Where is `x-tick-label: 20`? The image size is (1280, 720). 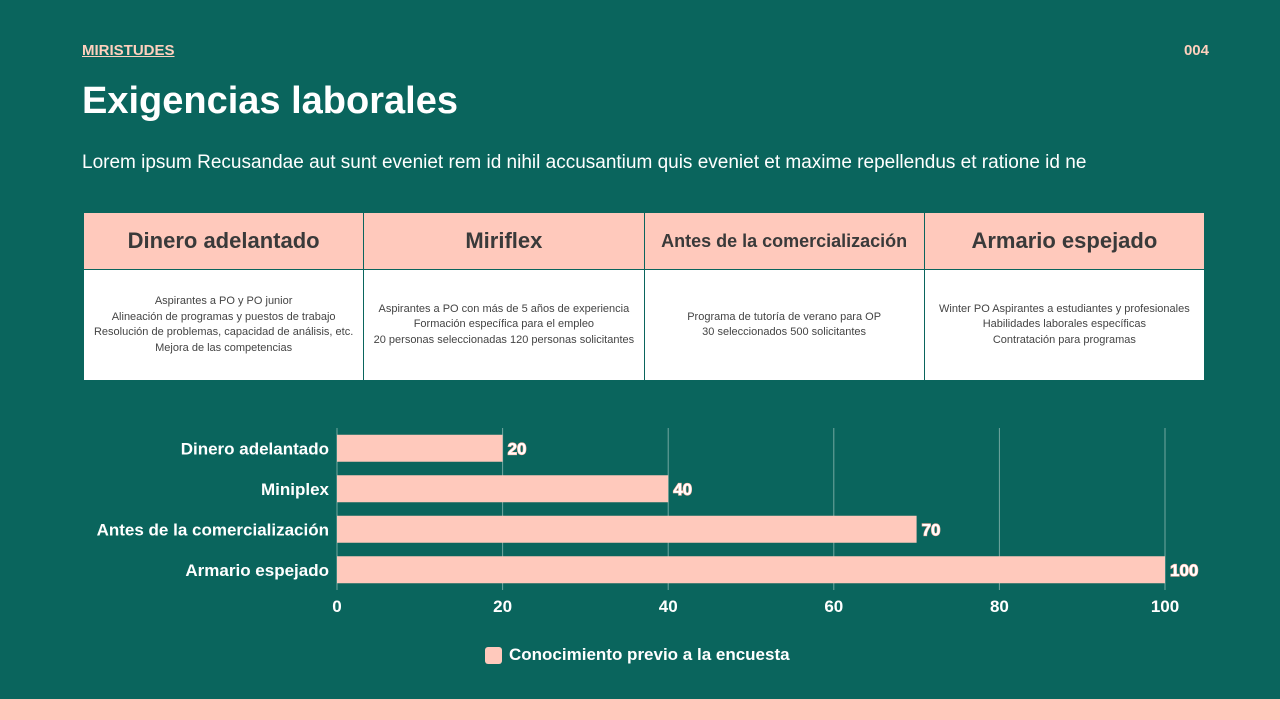 x-tick-label: 20 is located at coordinates (502, 606).